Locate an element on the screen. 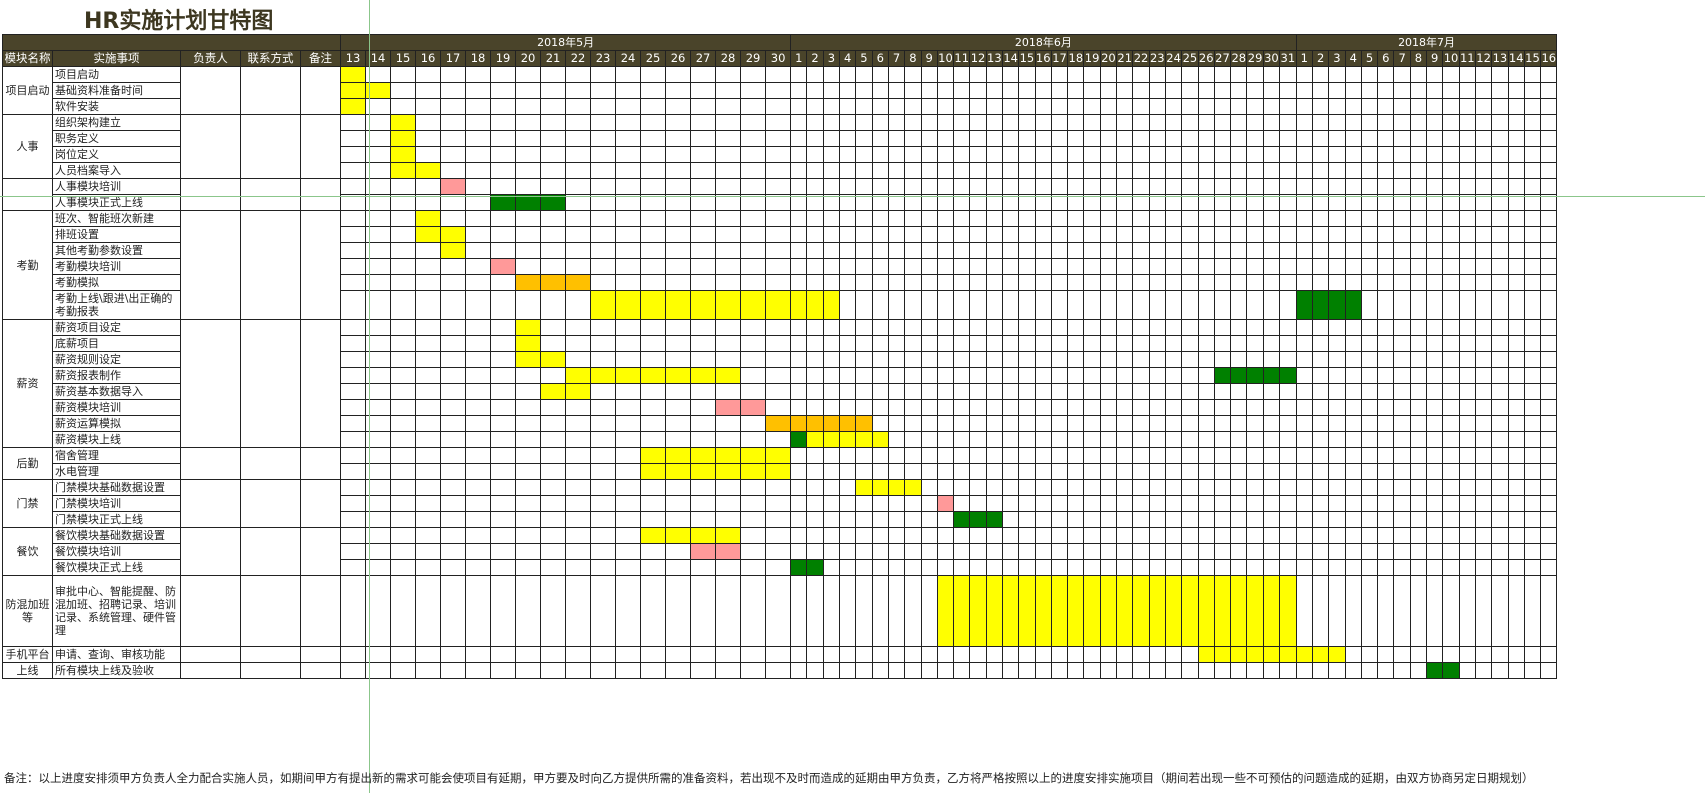 This screenshot has width=1705, height=793. remark-cell is located at coordinates (320, 611).